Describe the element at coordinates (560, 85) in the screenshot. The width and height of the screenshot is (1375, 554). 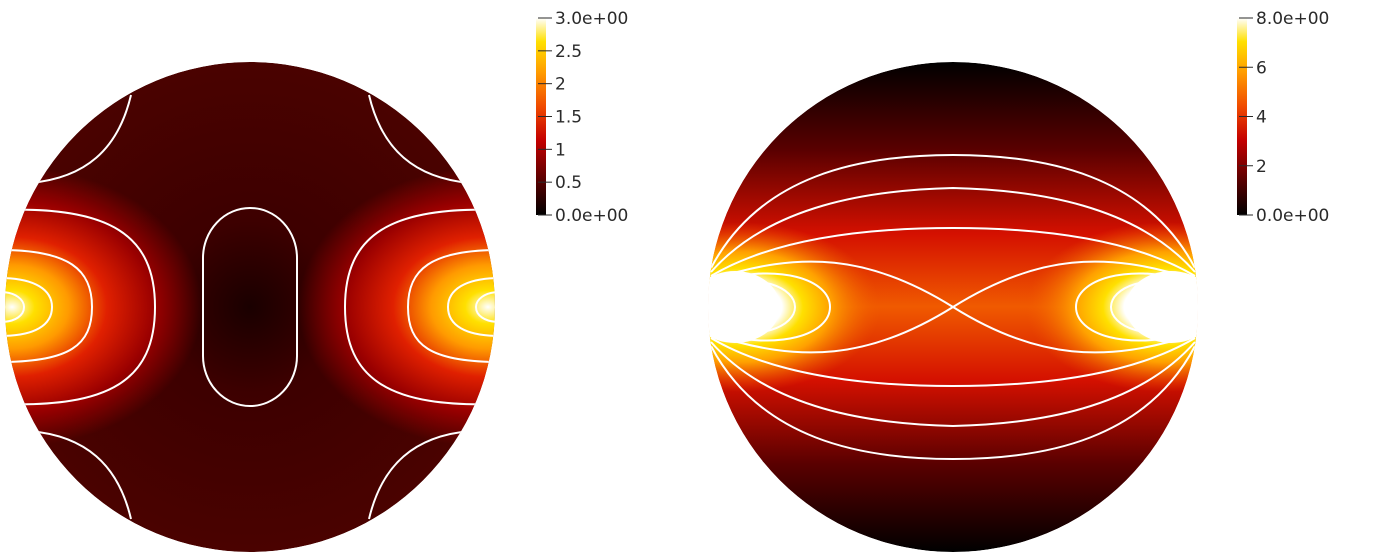
I see `left-colorbar-tick-label: 2` at that location.